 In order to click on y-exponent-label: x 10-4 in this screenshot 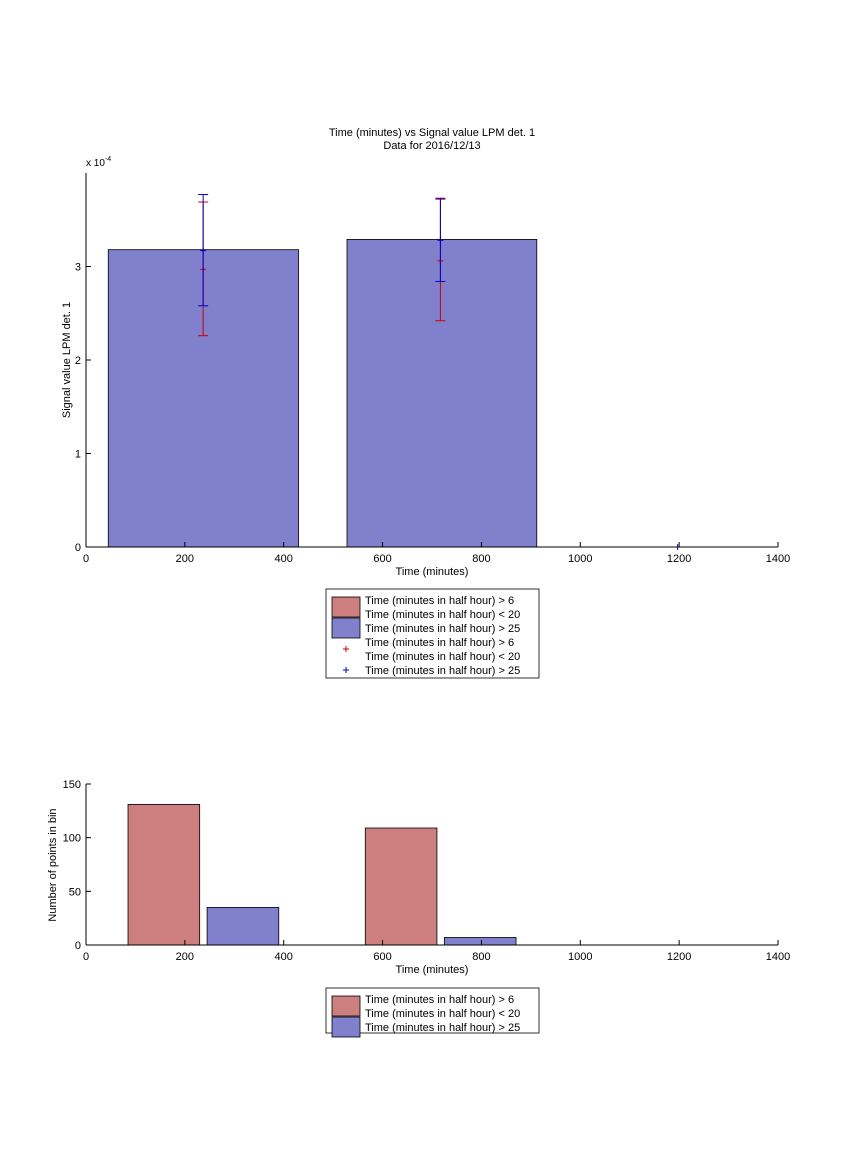, I will do `click(98, 162)`.